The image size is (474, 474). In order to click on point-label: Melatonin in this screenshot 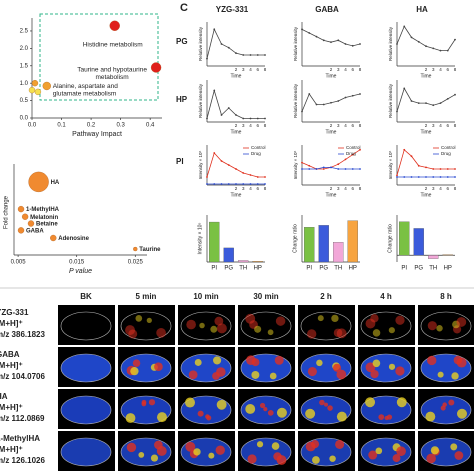, I will do `click(44, 217)`.